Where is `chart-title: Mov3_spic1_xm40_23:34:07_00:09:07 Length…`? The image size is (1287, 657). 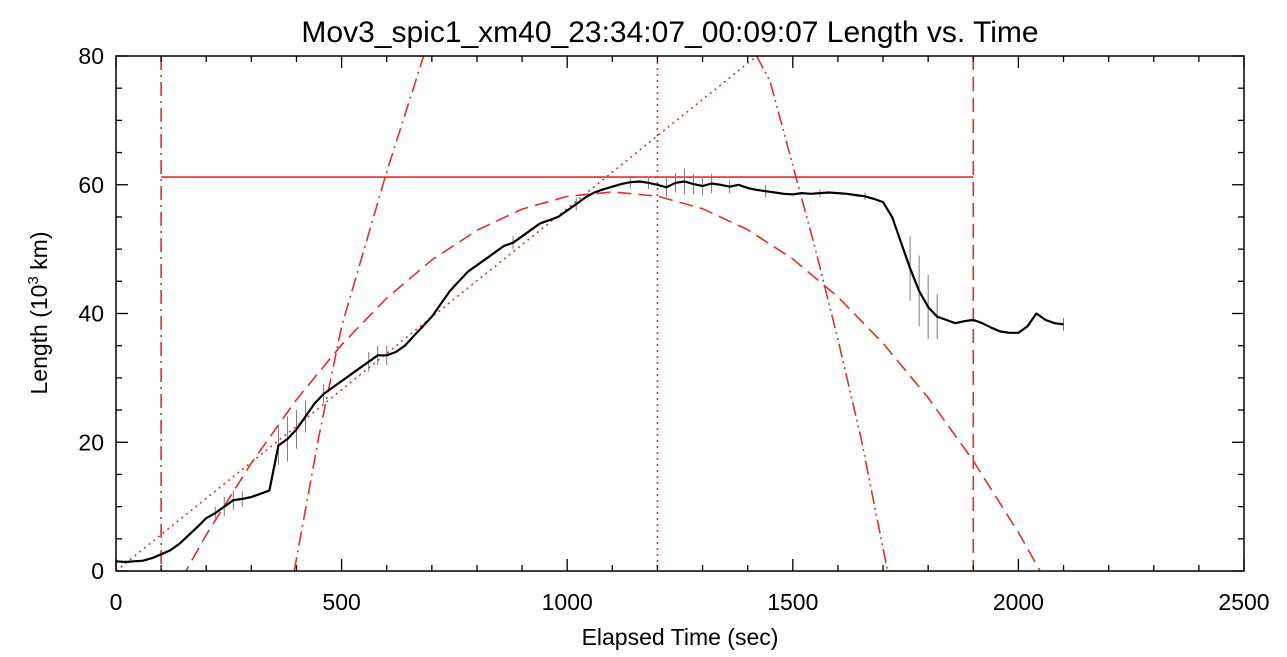 chart-title: Mov3_spic1_xm40_23:34:07_00:09:07 Length… is located at coordinates (669, 32).